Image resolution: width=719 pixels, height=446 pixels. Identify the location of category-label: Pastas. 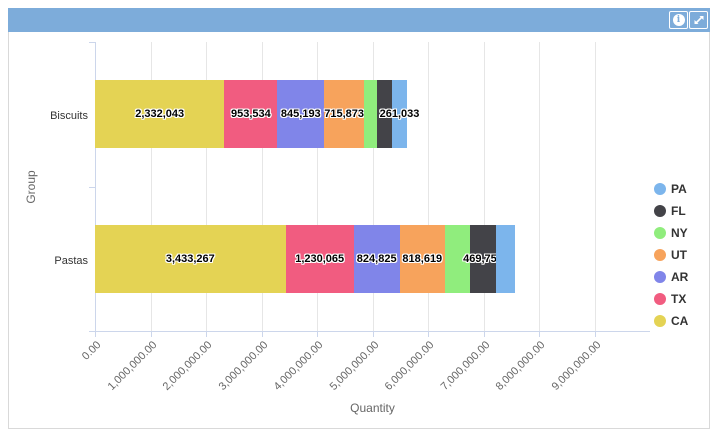
(71, 260).